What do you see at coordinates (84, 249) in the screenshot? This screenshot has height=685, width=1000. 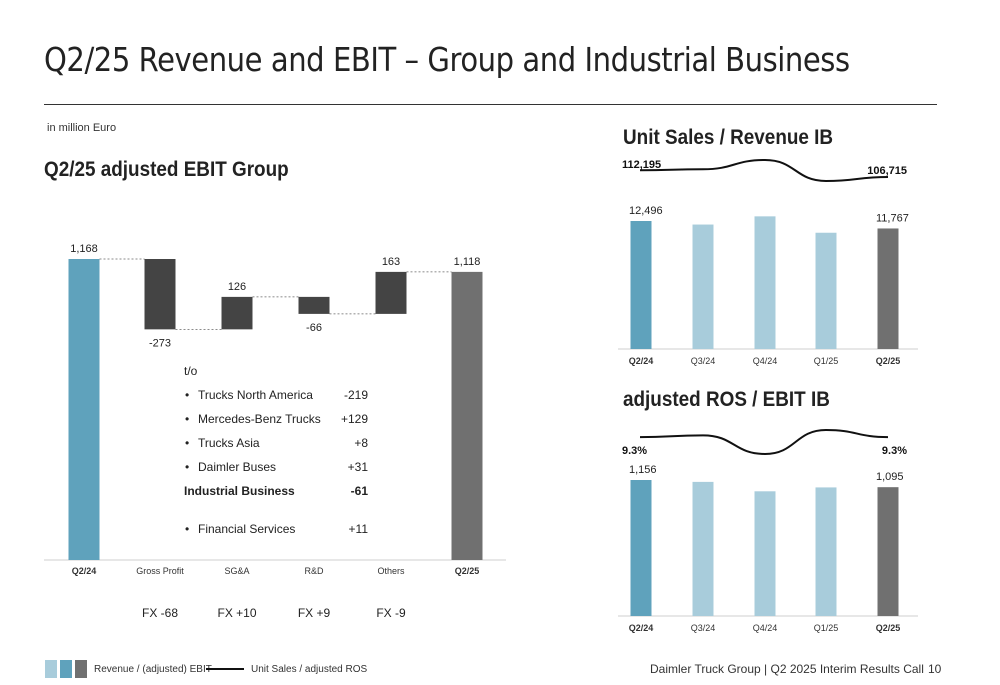 I see `data-label: 1,168` at bounding box center [84, 249].